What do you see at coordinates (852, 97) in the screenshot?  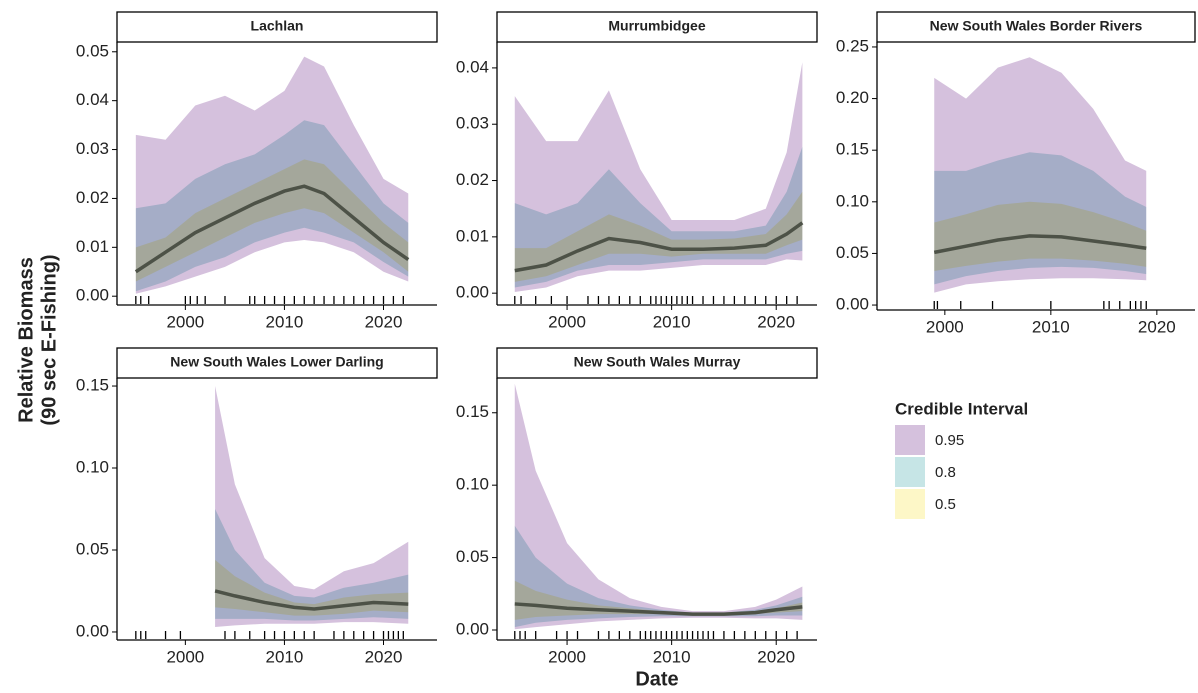 I see `y-tick-label: 0.20` at bounding box center [852, 97].